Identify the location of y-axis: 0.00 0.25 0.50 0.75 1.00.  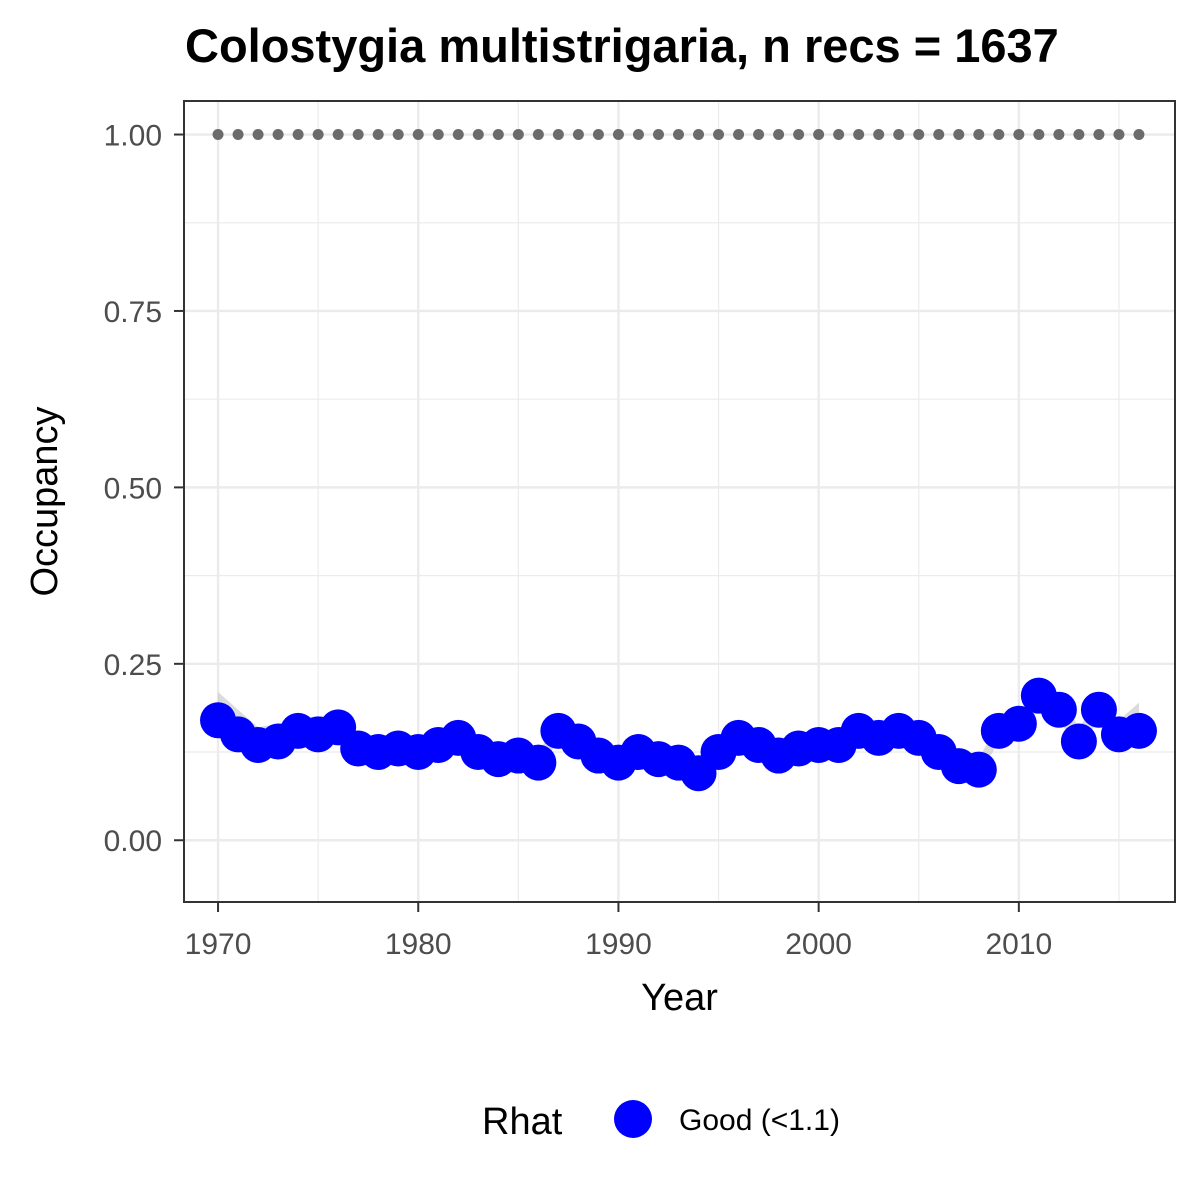
(144, 489).